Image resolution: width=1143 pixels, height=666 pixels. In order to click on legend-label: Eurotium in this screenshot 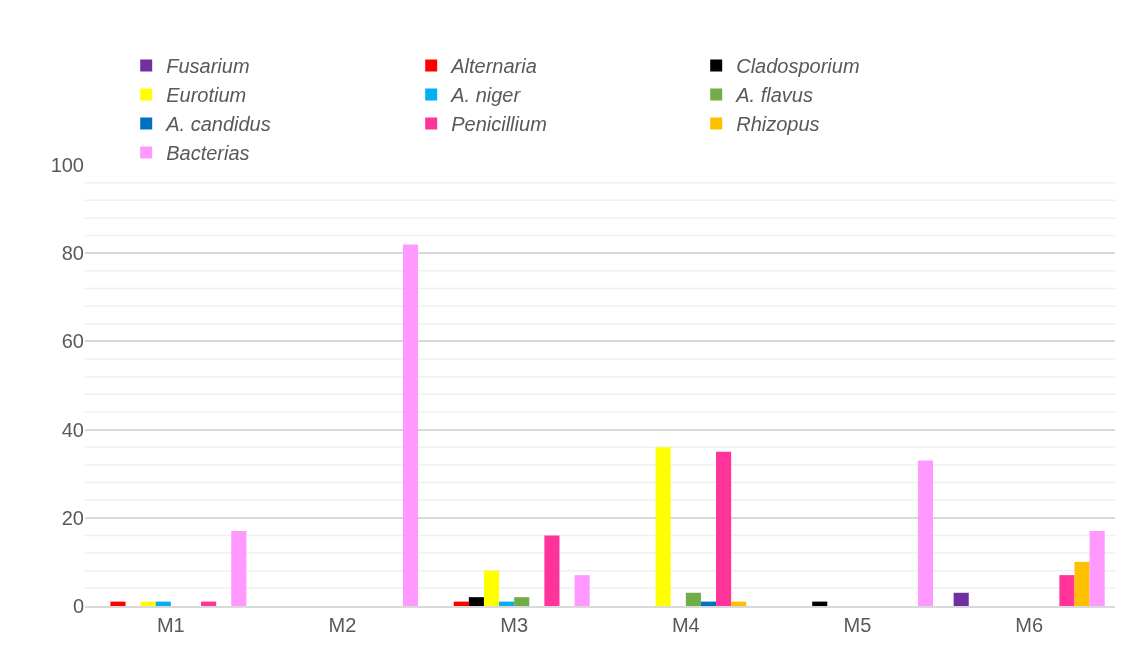, I will do `click(206, 95)`.